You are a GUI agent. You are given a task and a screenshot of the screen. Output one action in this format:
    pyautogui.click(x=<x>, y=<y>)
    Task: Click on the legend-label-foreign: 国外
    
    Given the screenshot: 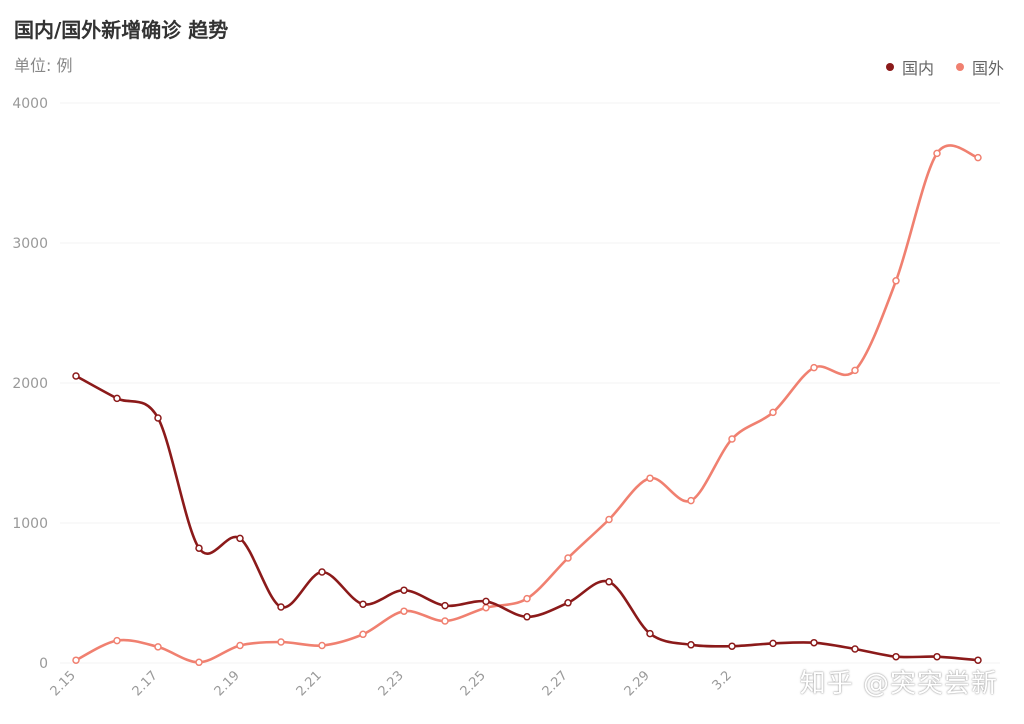 What is the action you would take?
    pyautogui.click(x=987, y=68)
    